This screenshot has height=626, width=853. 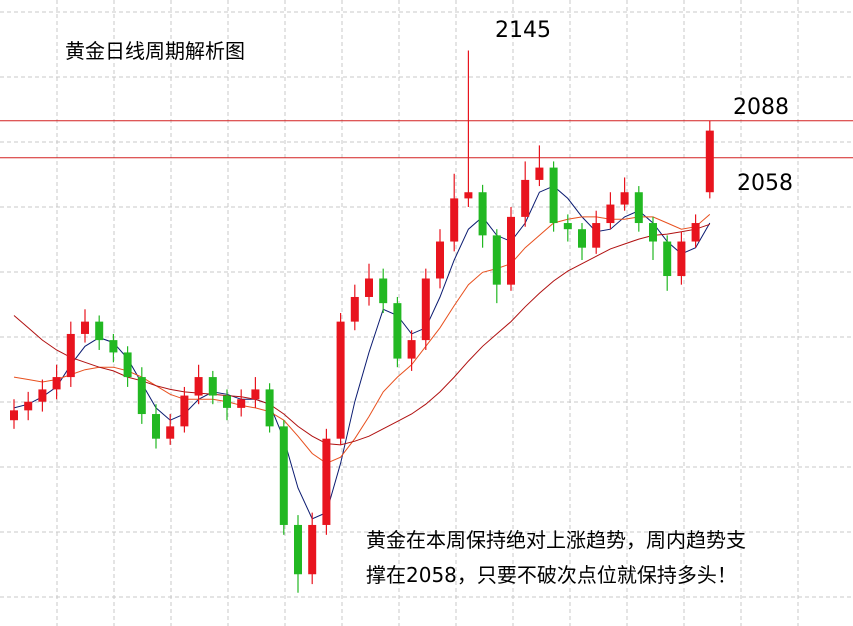 I want to click on level-label: 2088, so click(x=761, y=107).